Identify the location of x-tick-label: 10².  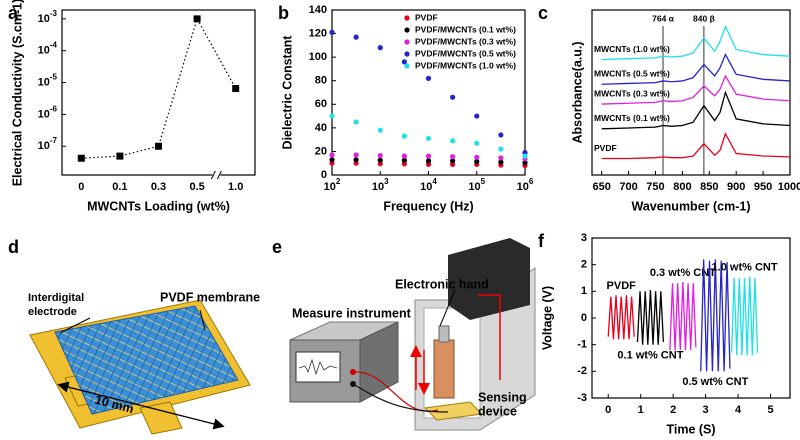
(332, 185).